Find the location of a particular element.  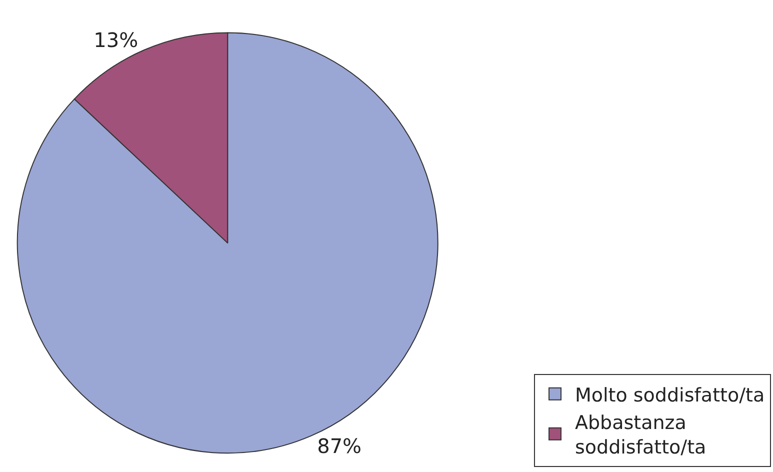

data-label: 13% is located at coordinates (116, 40).